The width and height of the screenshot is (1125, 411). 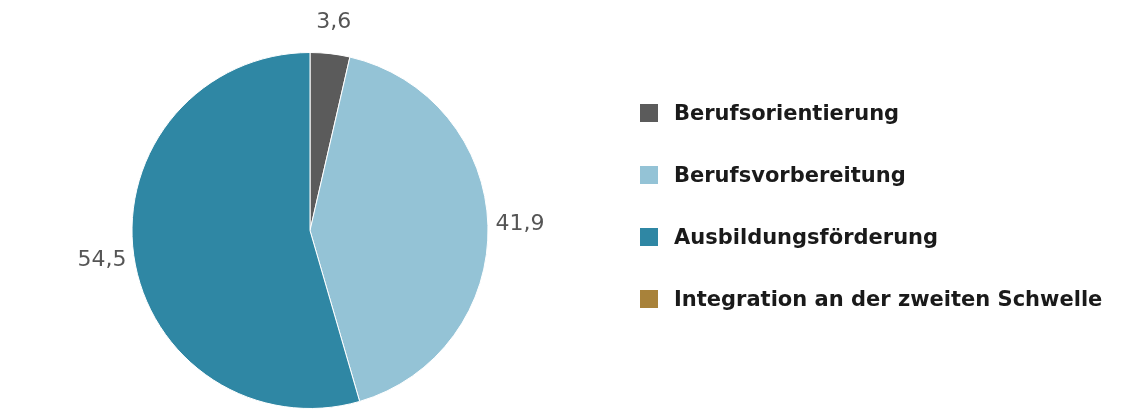 What do you see at coordinates (102, 258) in the screenshot?
I see `data-label: 54,5` at bounding box center [102, 258].